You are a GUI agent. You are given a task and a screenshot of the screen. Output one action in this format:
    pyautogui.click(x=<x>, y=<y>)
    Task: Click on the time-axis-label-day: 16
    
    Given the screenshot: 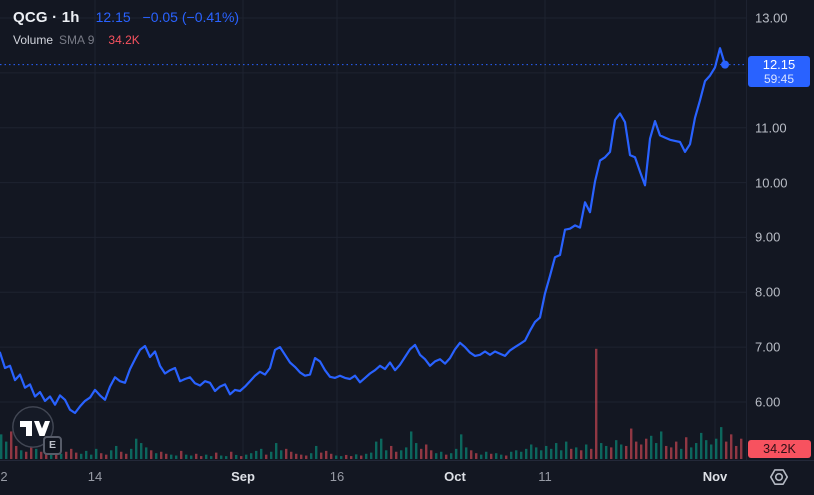 What is the action you would take?
    pyautogui.click(x=337, y=476)
    